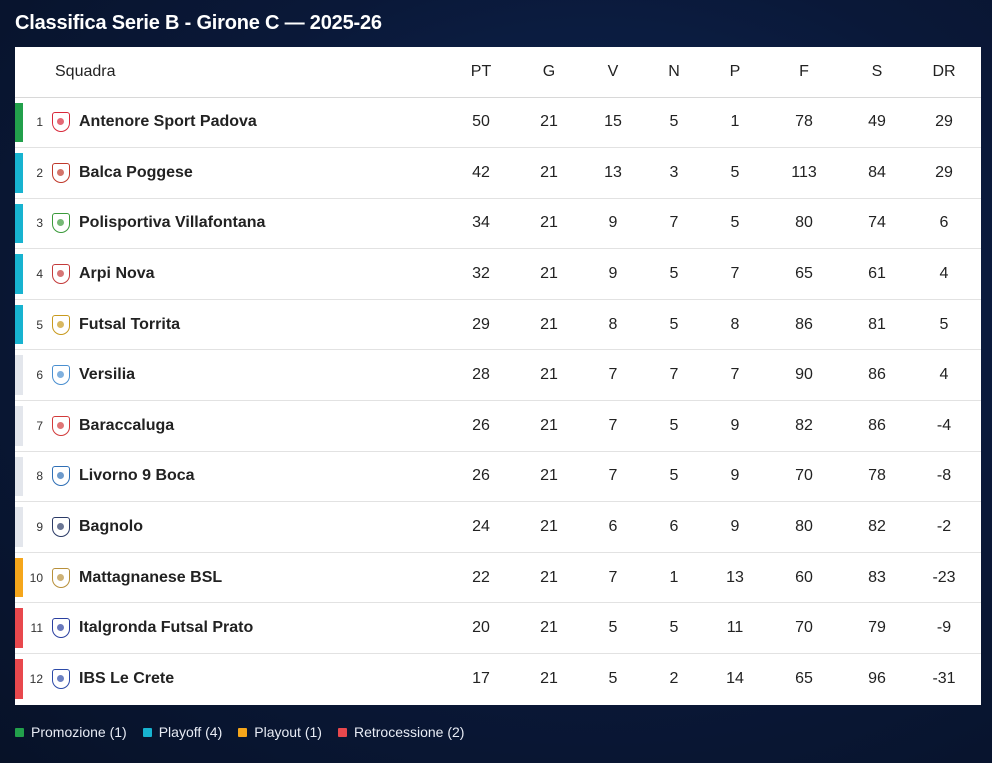 Image resolution: width=992 pixels, height=763 pixels. Describe the element at coordinates (263, 224) in the screenshot. I see `team-name: Polisportiva Villafontana` at that location.